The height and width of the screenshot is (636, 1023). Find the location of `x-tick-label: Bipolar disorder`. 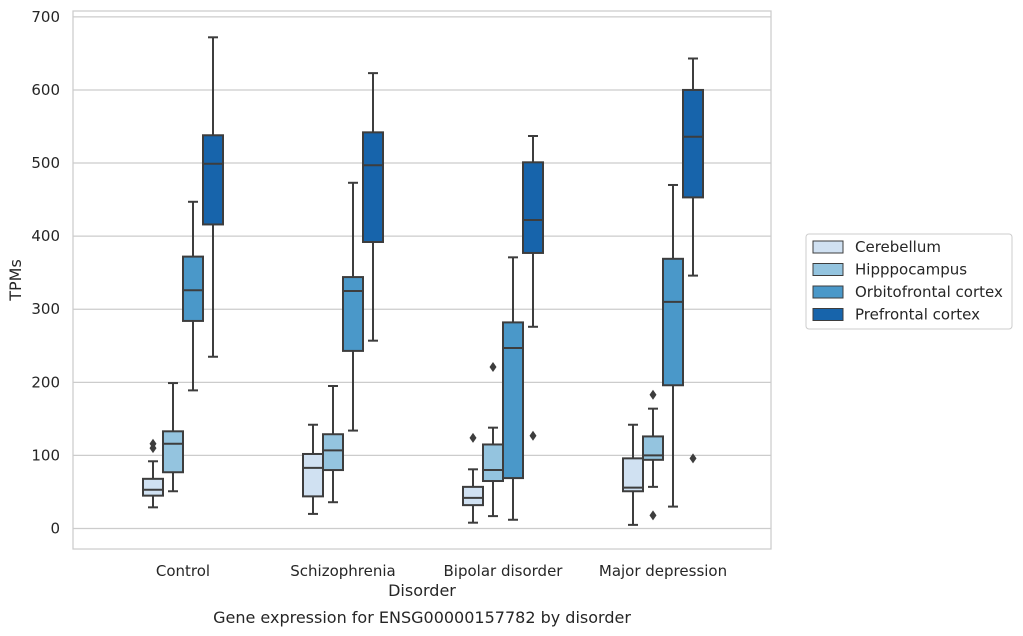

x-tick-label: Bipolar disorder is located at coordinates (504, 571).